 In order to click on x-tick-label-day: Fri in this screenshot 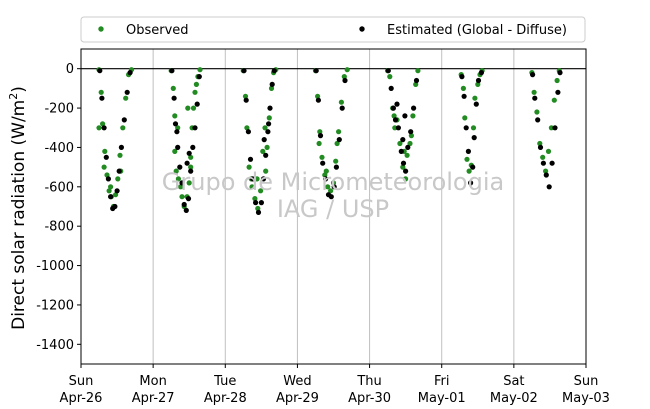, I will do `click(442, 381)`.